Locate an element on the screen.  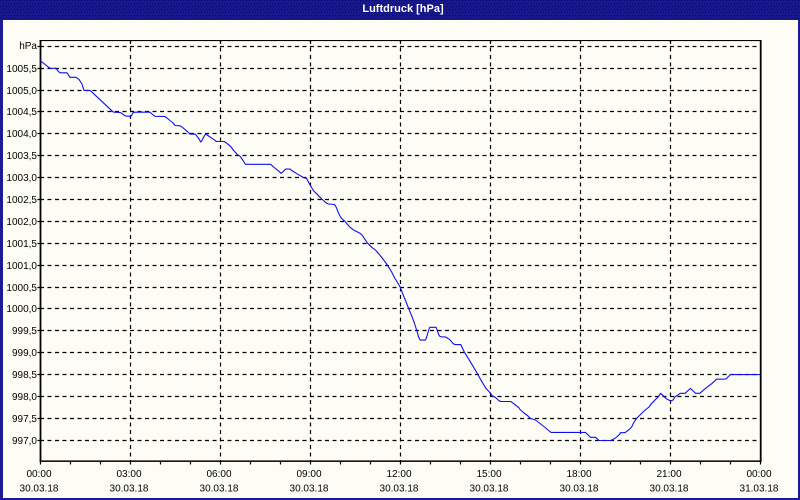
svg-text: 1004,5 is located at coordinates (21, 112).